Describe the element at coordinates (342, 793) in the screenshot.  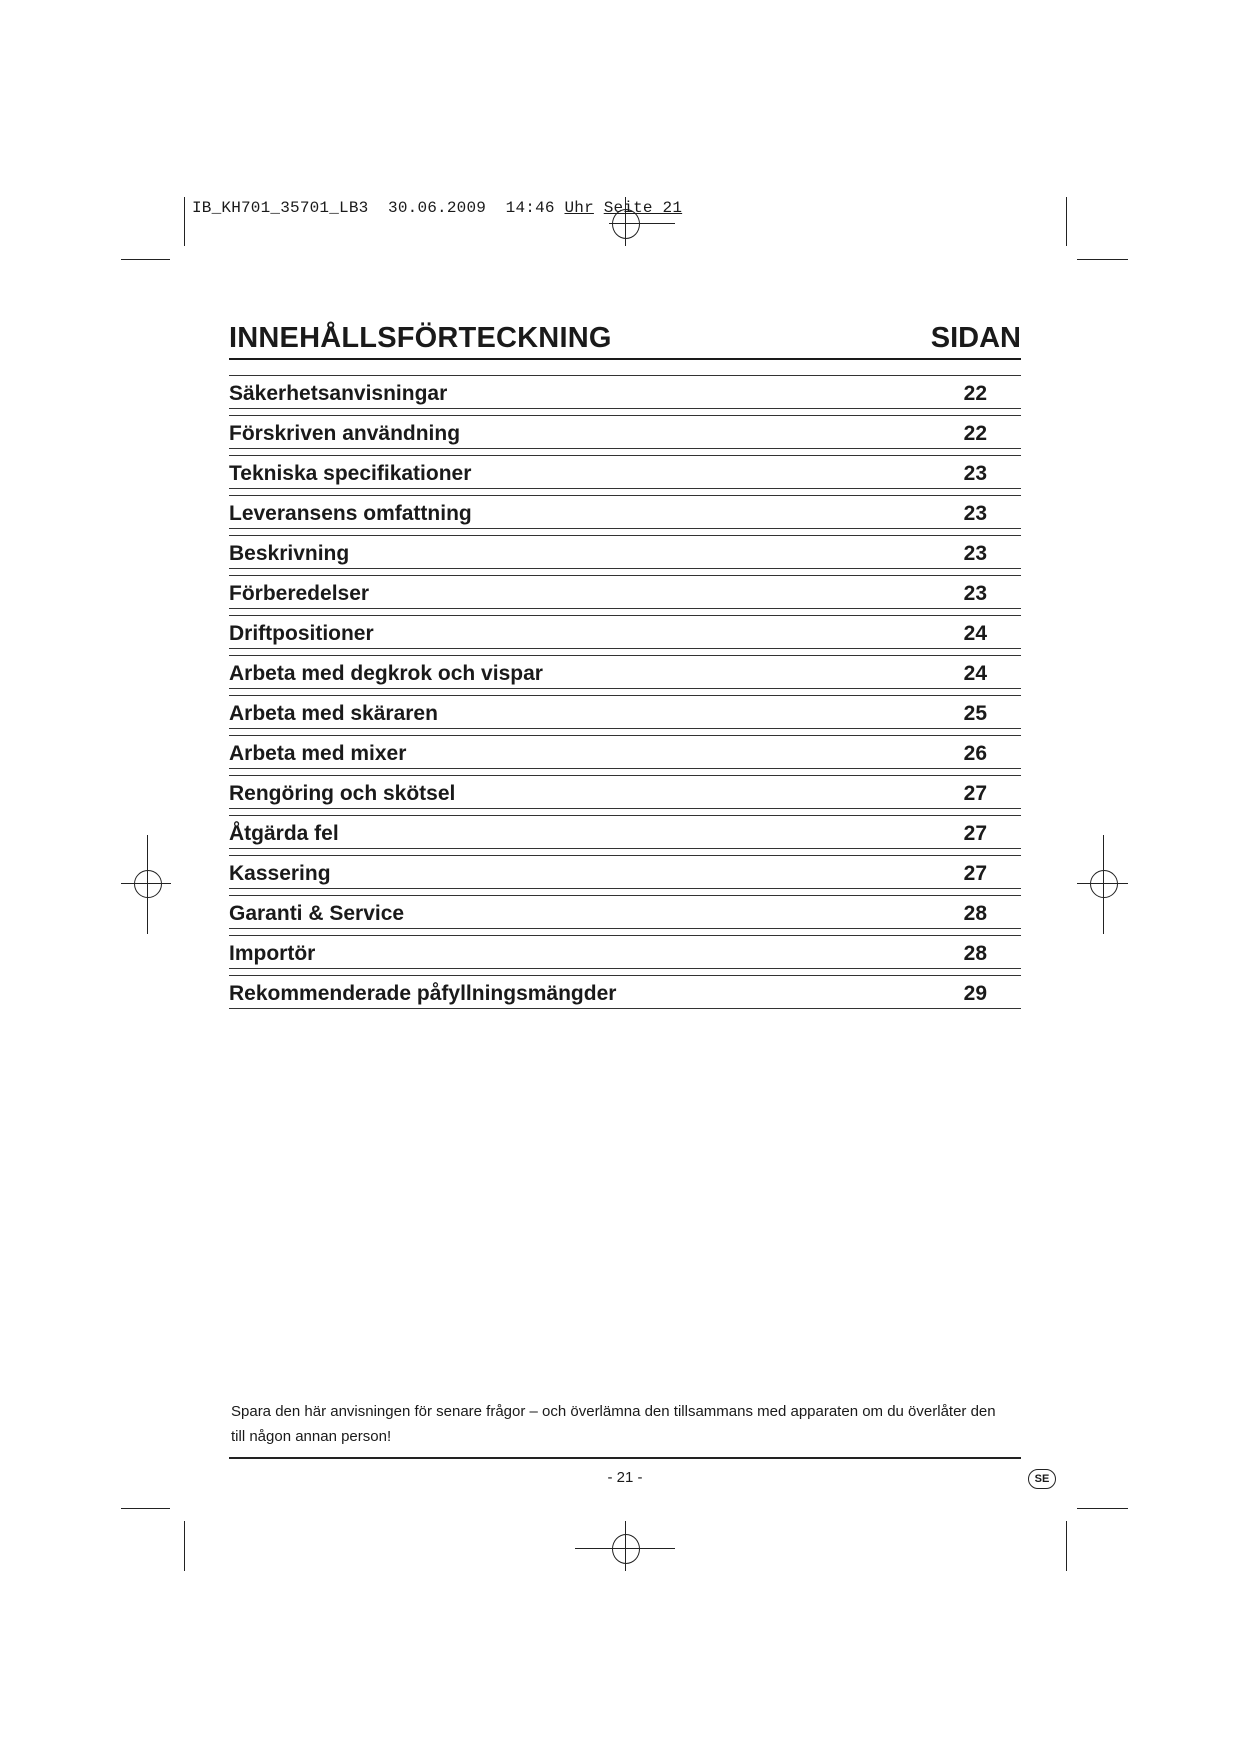
I see `toc-entry-label: Rengöring och skötsel` at that location.